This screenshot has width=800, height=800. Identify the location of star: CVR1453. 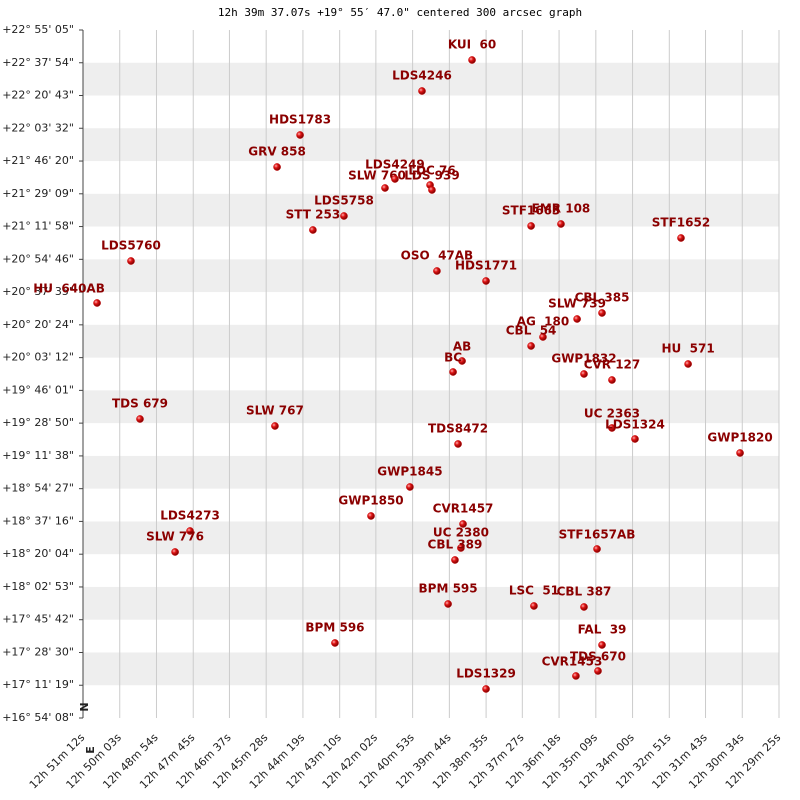
(572, 667).